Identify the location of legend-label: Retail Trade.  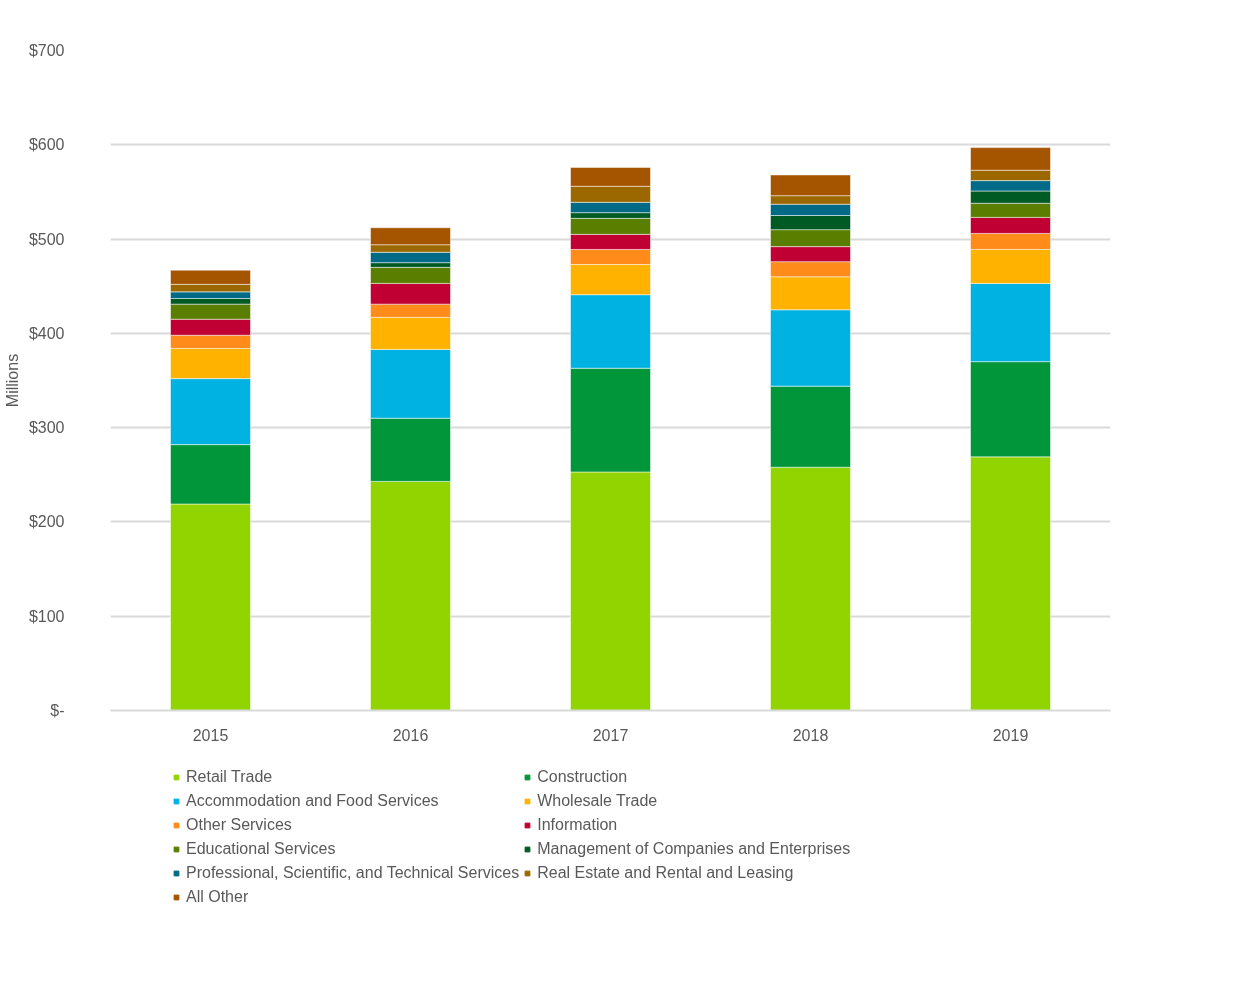
(229, 777).